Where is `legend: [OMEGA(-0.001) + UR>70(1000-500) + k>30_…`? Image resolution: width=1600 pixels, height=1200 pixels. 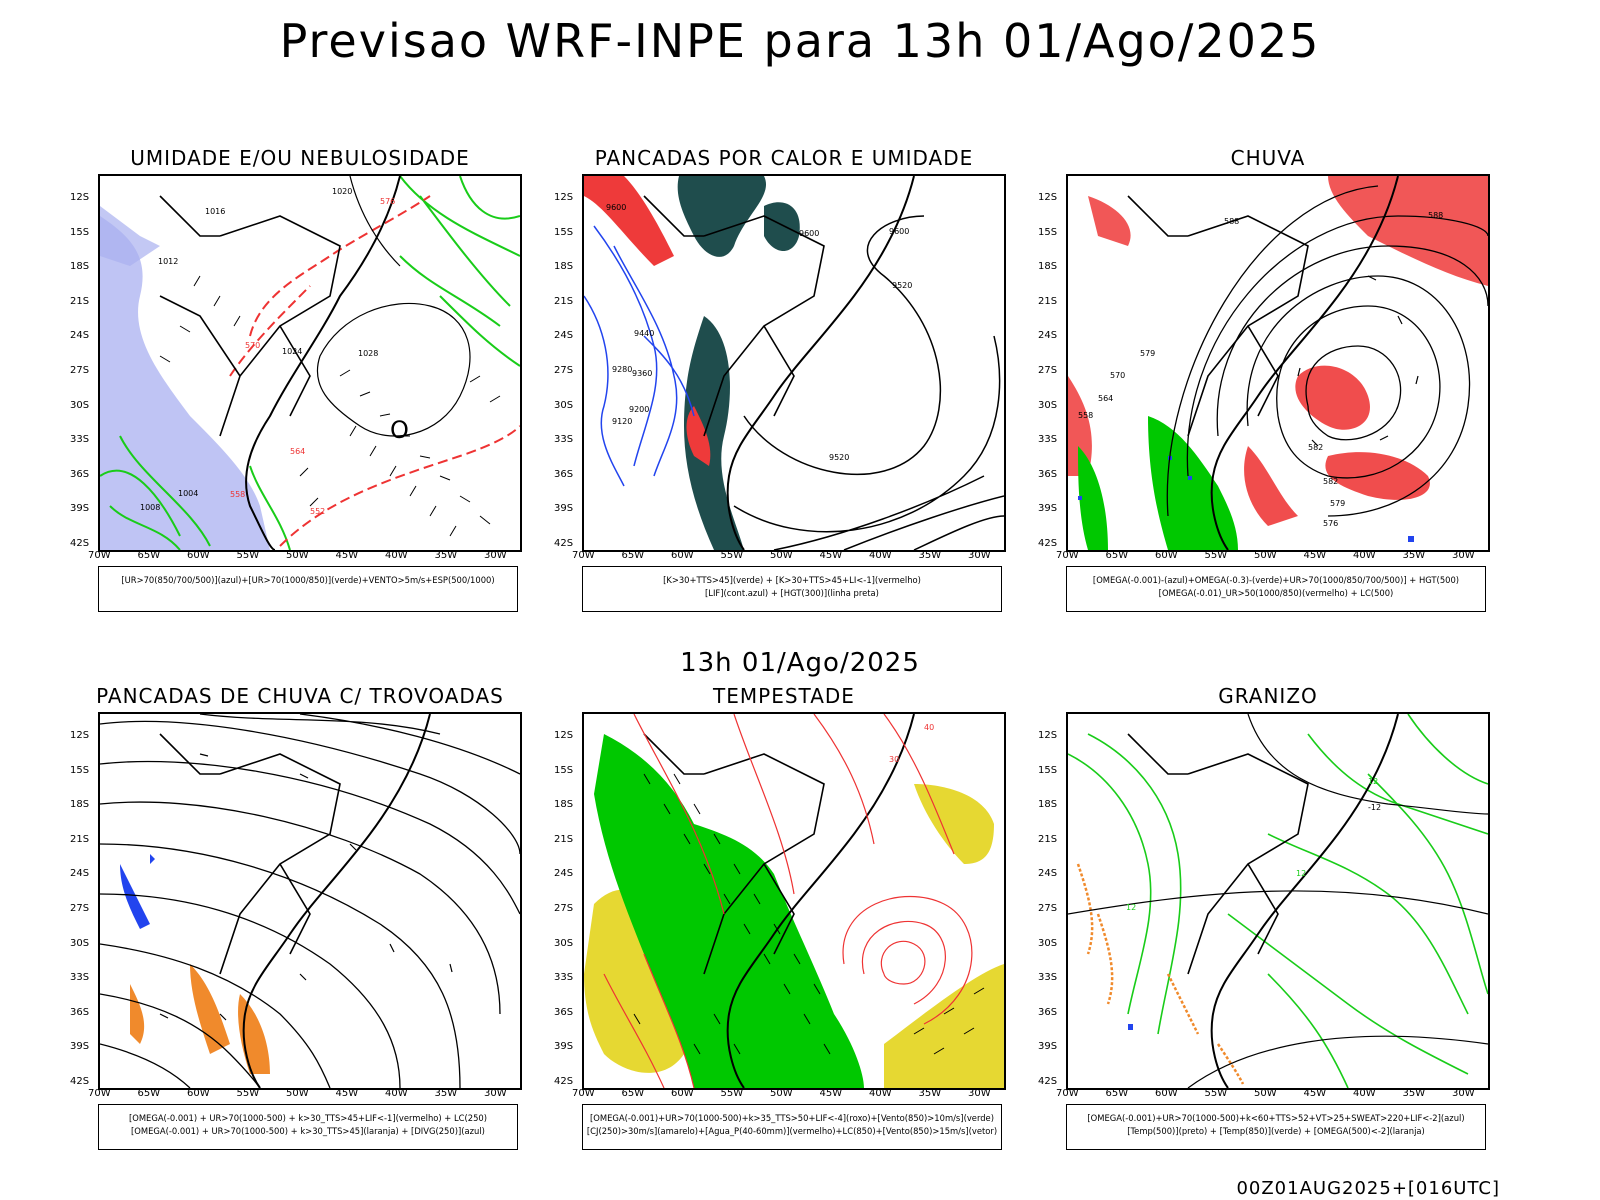 legend: [OMEGA(-0.001) + UR>70(1000-500) + k>30_… is located at coordinates (308, 1127).